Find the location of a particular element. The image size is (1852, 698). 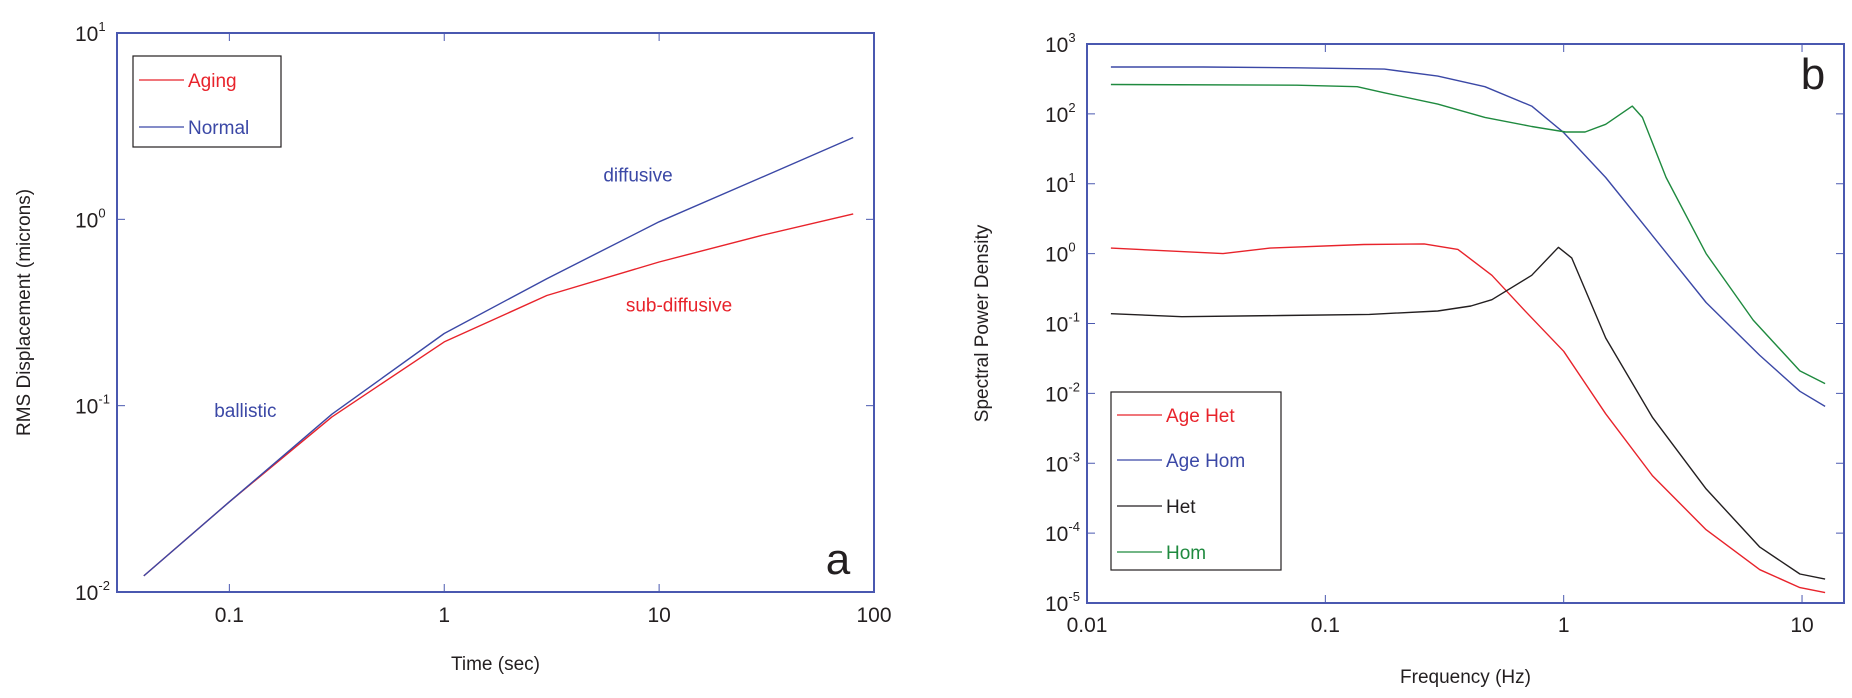

y-tick-exponent: -3 is located at coordinates (1074, 456).